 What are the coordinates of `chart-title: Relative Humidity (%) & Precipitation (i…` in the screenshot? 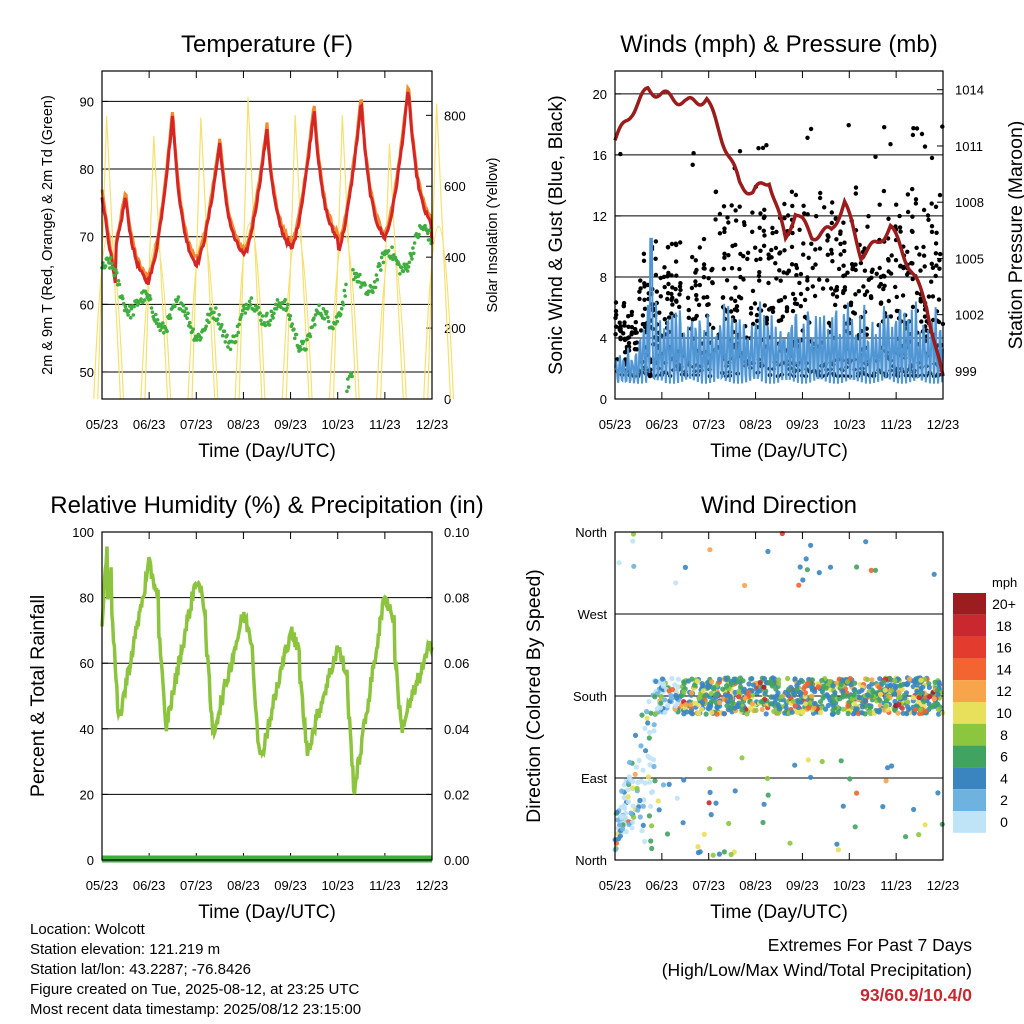 It's located at (266, 505).